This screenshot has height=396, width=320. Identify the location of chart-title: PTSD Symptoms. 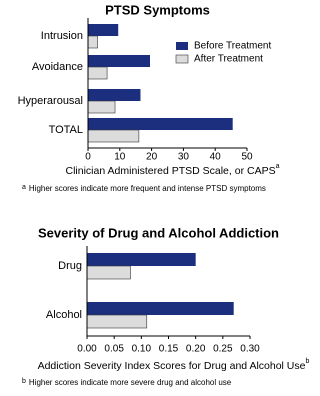
(157, 9).